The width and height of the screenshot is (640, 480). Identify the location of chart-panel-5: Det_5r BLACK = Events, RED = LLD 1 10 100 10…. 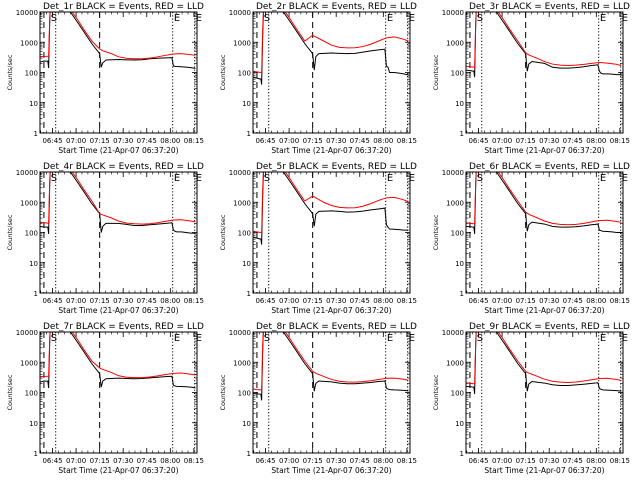
(319, 240).